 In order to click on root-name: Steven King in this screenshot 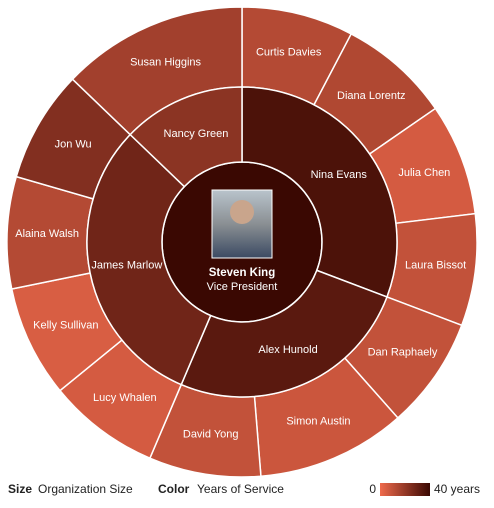, I will do `click(242, 273)`.